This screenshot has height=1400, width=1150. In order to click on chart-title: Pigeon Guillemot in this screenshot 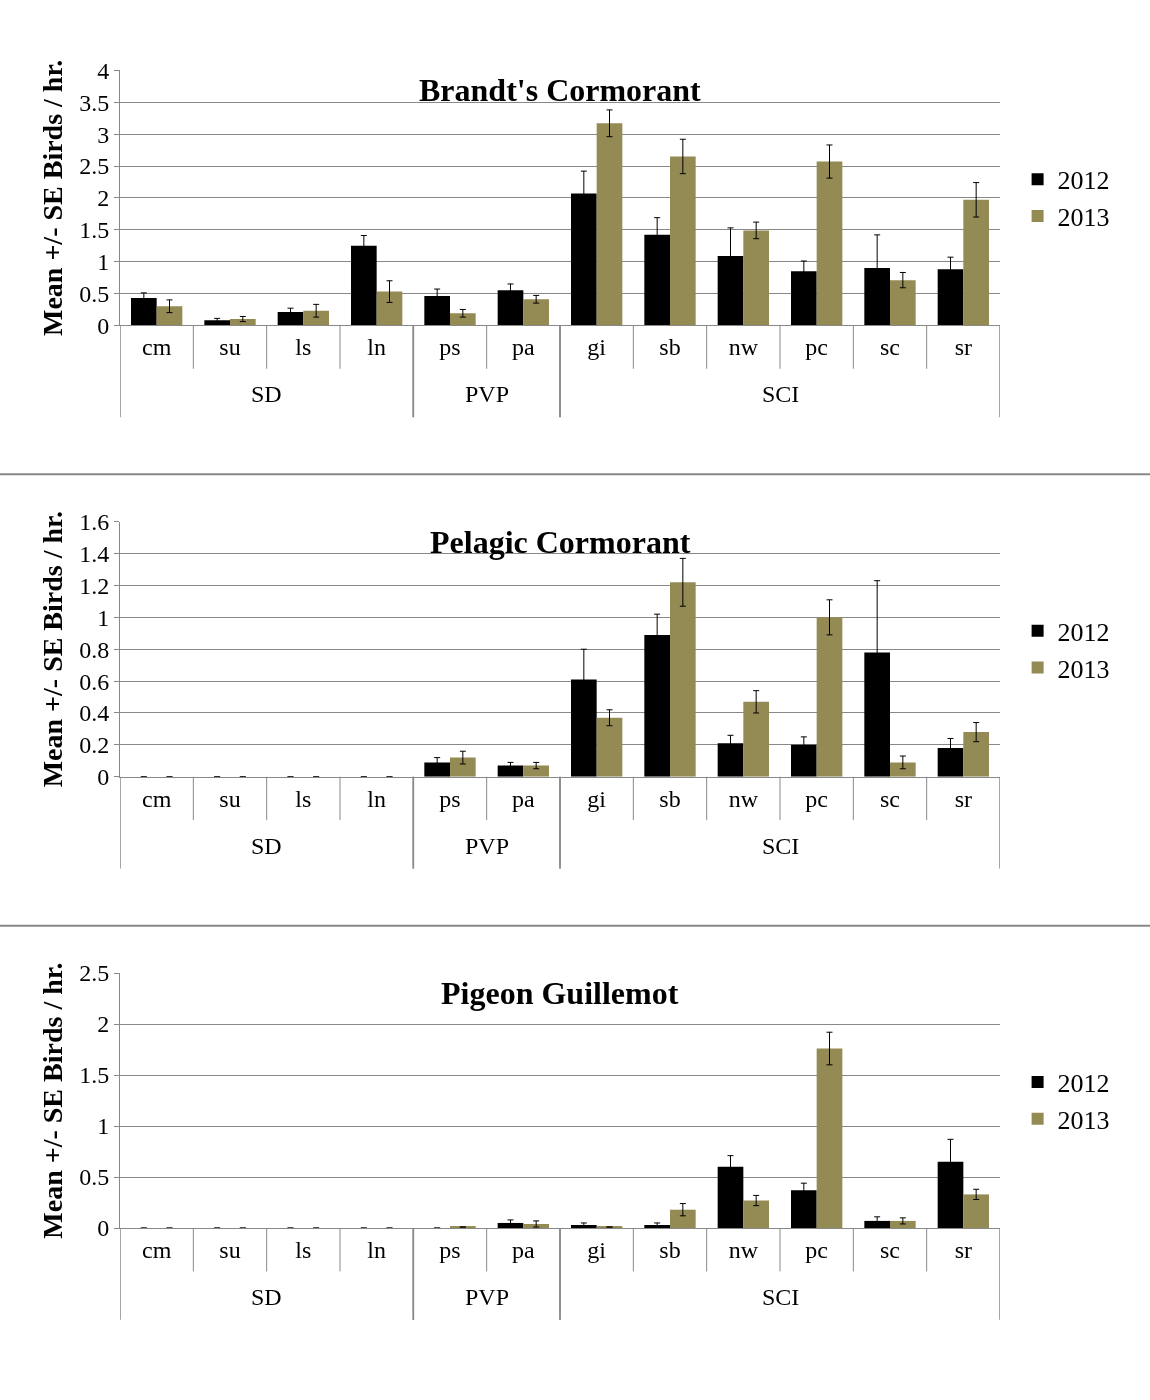, I will do `click(560, 993)`.